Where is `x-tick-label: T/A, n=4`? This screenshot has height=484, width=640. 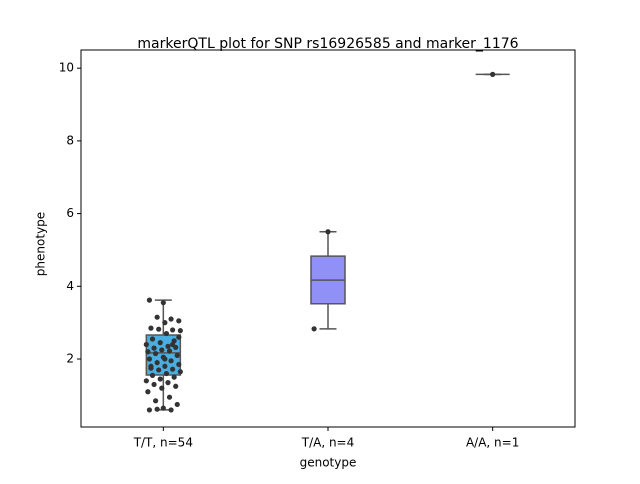
x-tick-label: T/A, n=4 is located at coordinates (328, 443).